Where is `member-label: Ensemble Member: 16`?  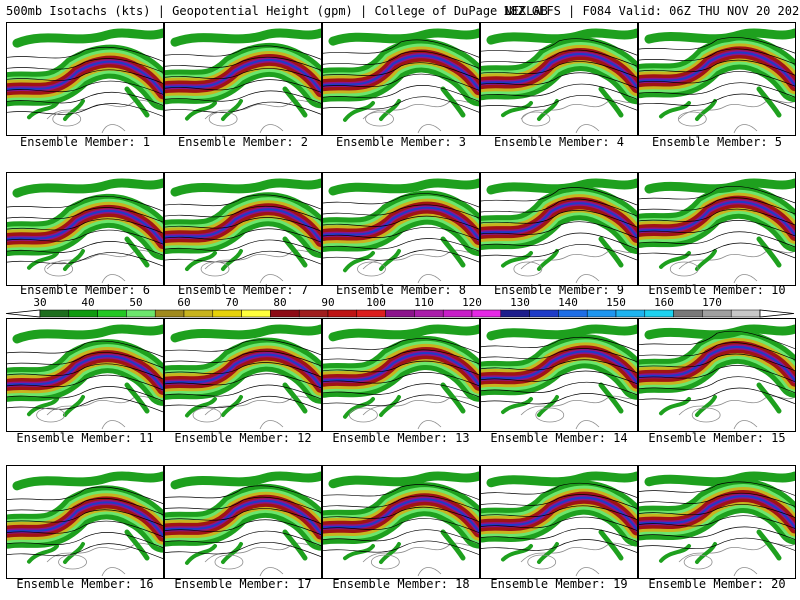
member-label: Ensemble Member: 16 is located at coordinates (85, 584).